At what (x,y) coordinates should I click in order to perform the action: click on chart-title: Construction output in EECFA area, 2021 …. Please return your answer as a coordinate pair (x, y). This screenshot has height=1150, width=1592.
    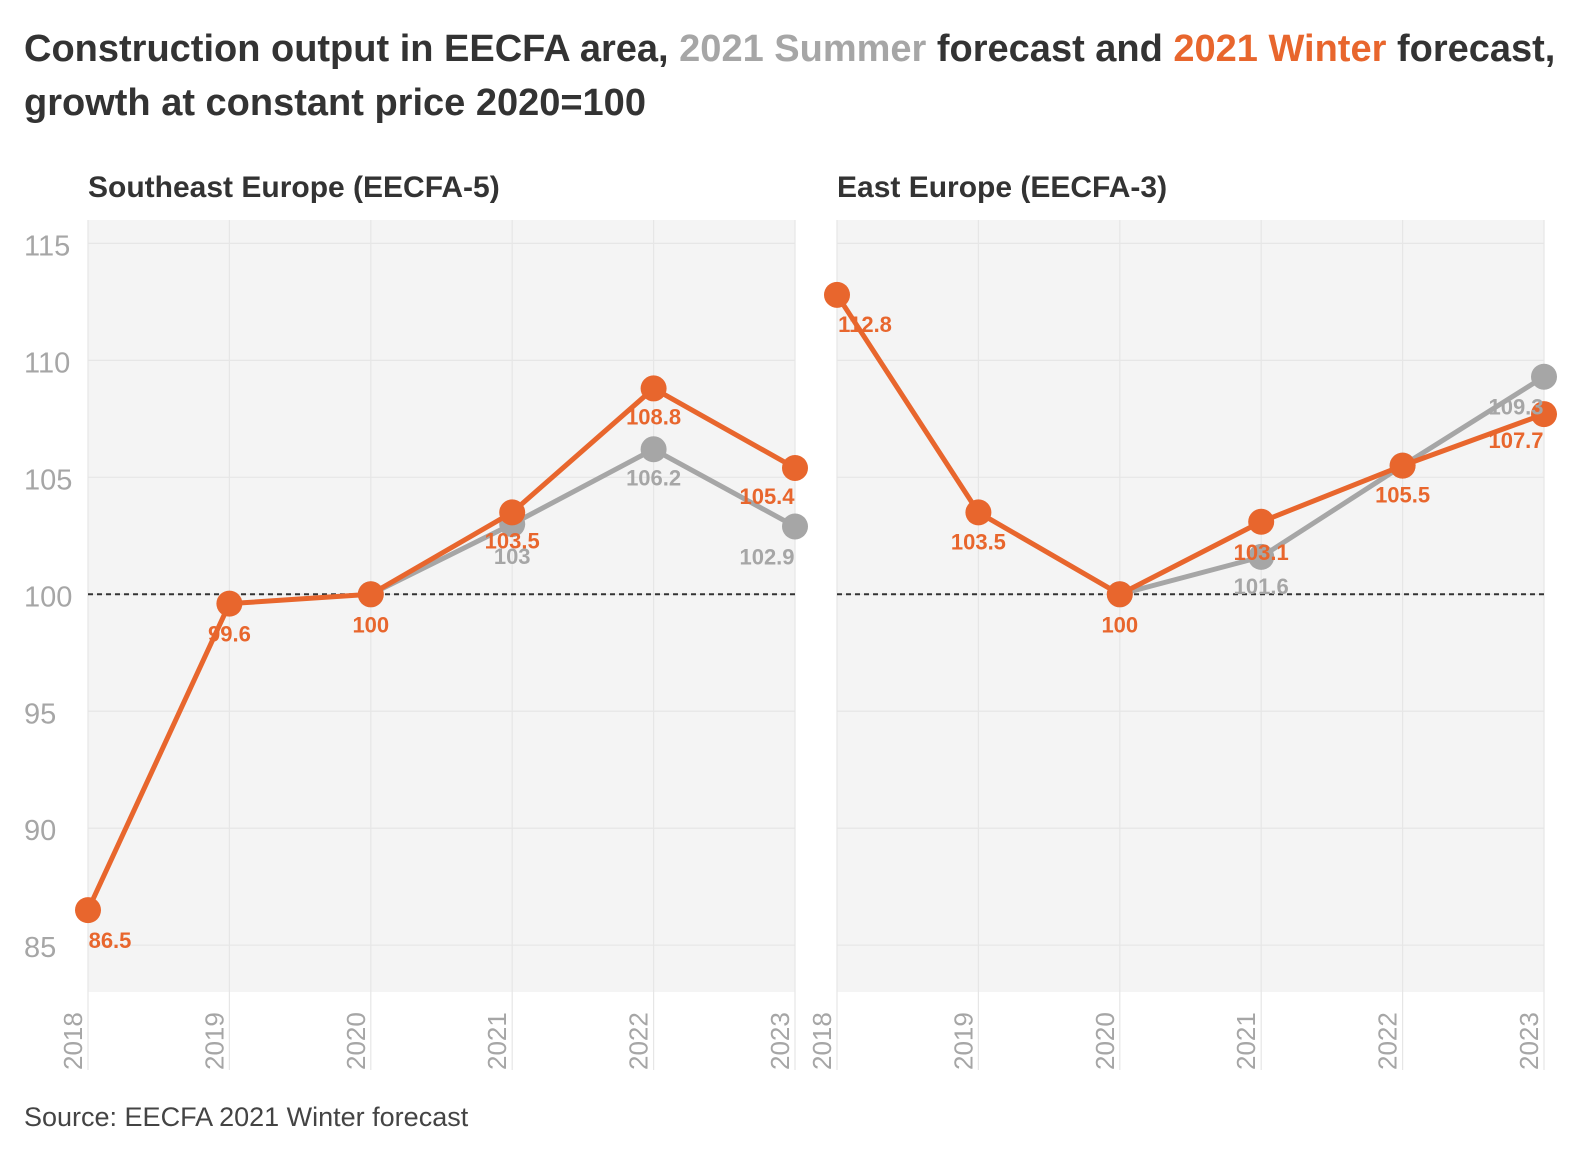
    Looking at the image, I should click on (799, 76).